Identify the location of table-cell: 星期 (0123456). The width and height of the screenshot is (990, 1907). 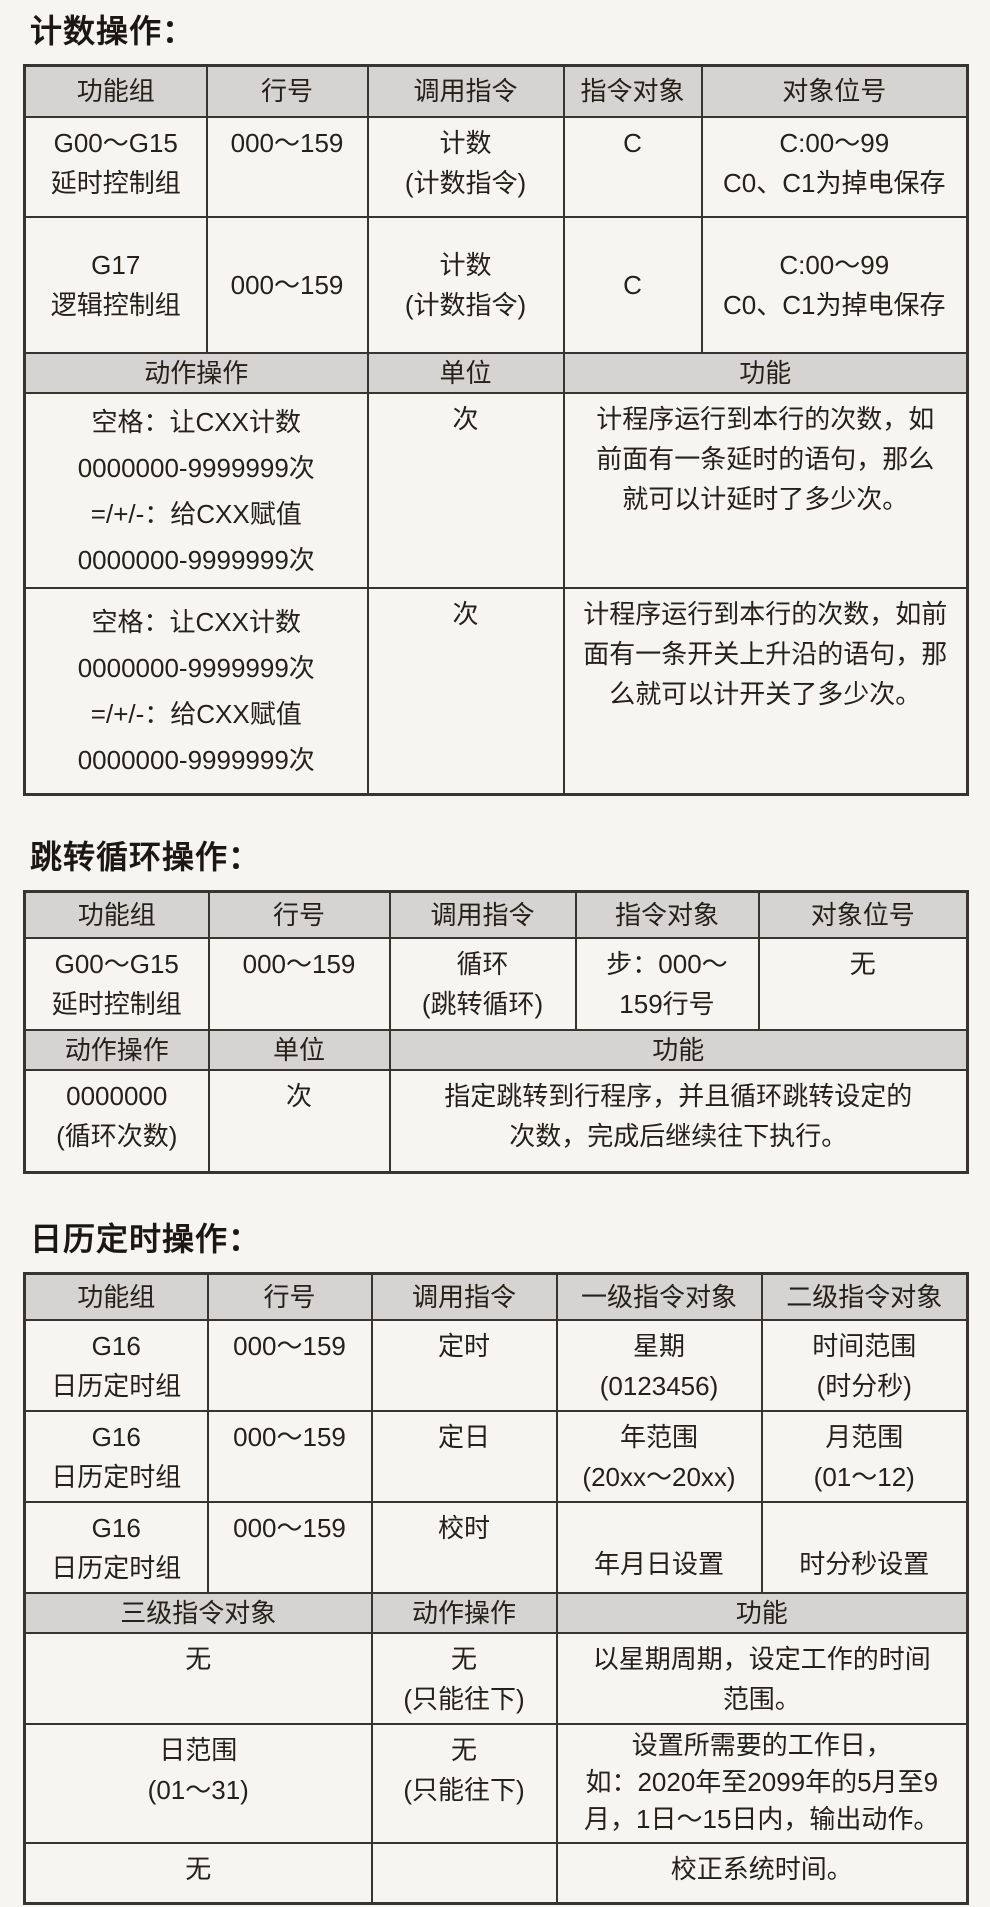
(659, 1365).